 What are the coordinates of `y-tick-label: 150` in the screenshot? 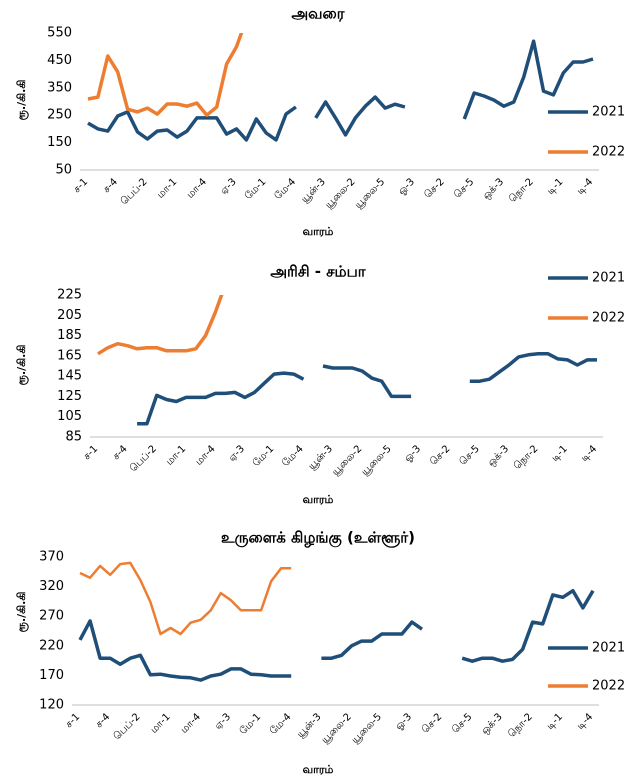 It's located at (59, 142).